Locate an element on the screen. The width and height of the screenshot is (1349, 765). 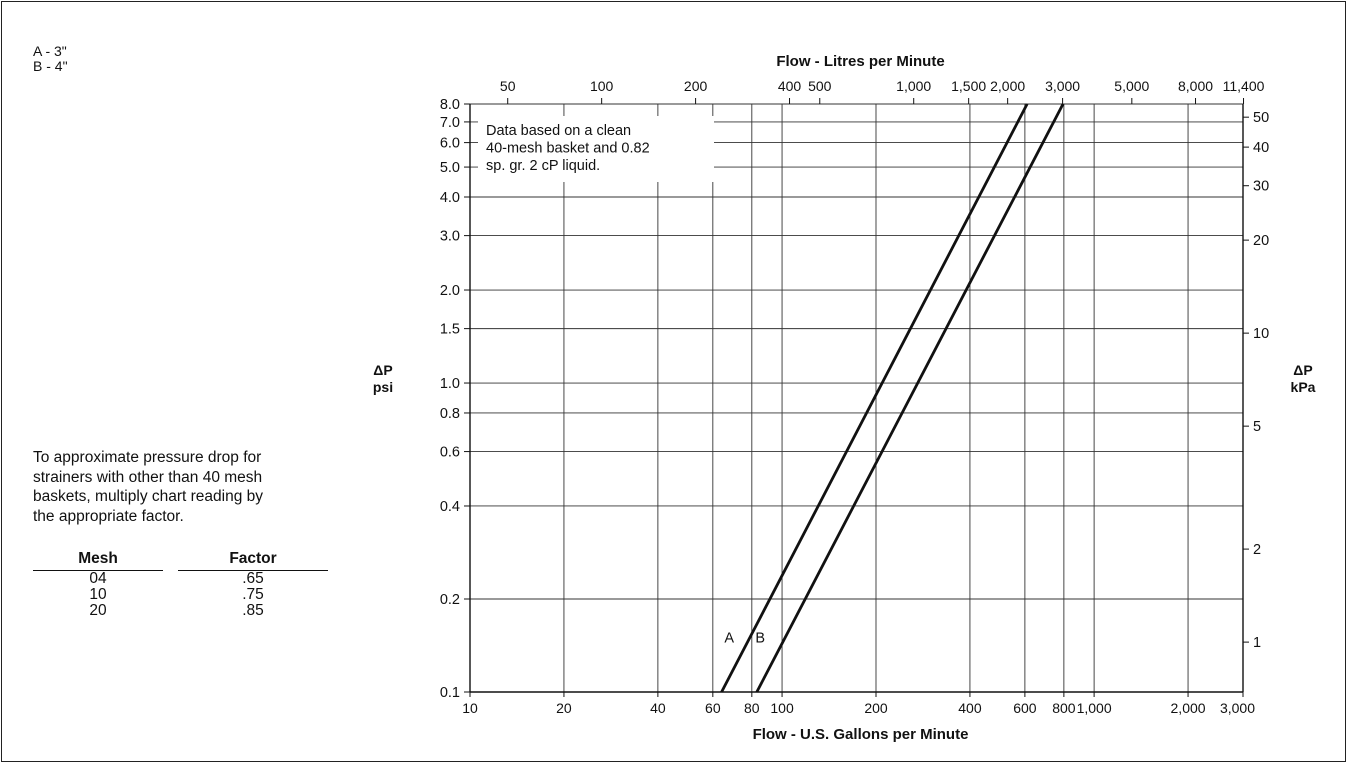
series-label-a: A is located at coordinates (729, 639).